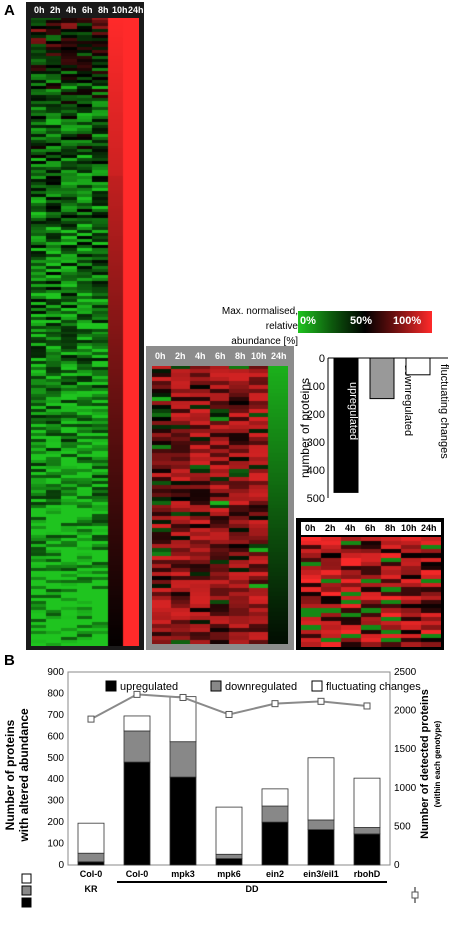 This screenshot has height=928, width=454. What do you see at coordinates (275, 874) in the screenshot?
I see `x-tick-label: ein2` at bounding box center [275, 874].